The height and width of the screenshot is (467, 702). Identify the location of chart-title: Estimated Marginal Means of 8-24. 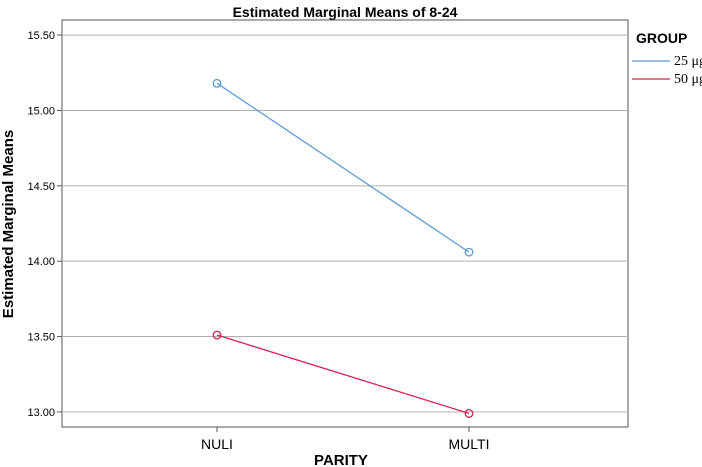
(345, 12).